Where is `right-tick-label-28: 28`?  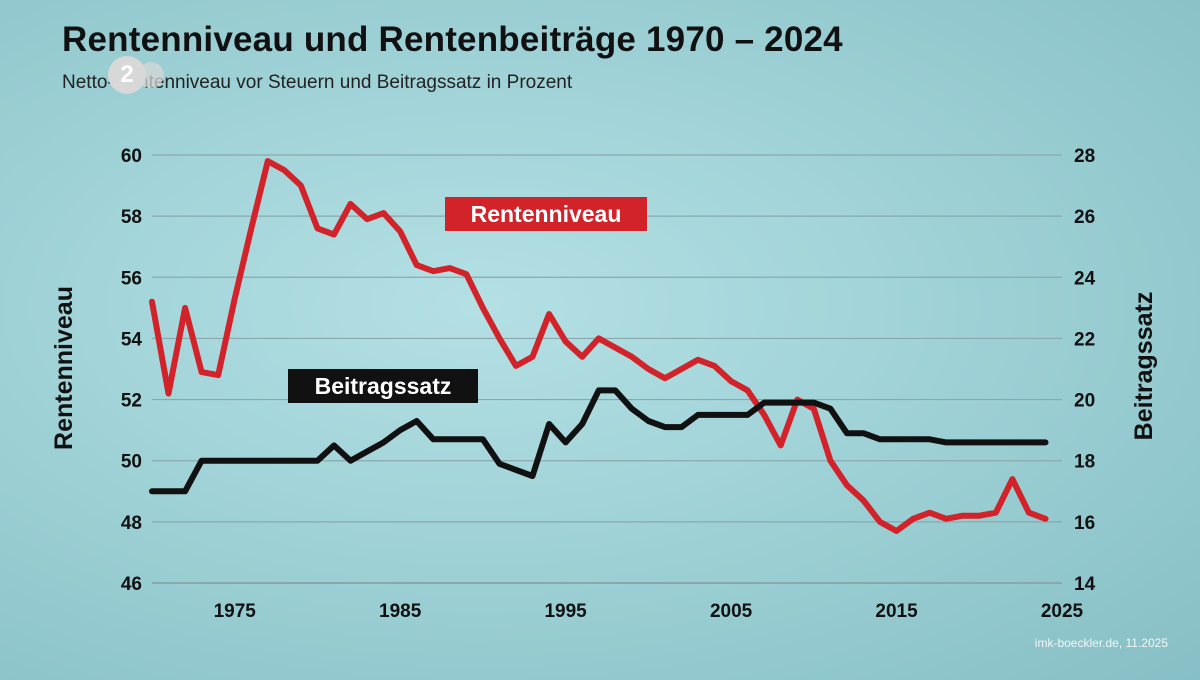 right-tick-label-28: 28 is located at coordinates (1084, 156).